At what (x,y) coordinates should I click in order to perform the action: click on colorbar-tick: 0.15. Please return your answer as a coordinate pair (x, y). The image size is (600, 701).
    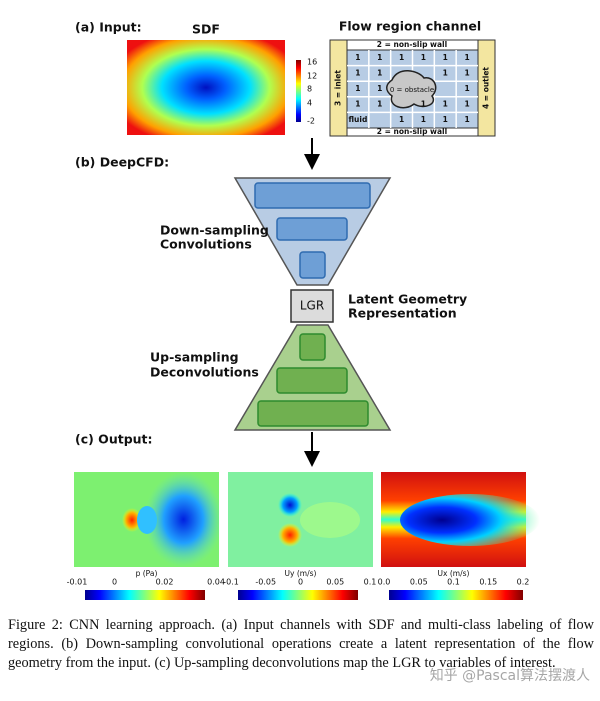
    Looking at the image, I should click on (488, 582).